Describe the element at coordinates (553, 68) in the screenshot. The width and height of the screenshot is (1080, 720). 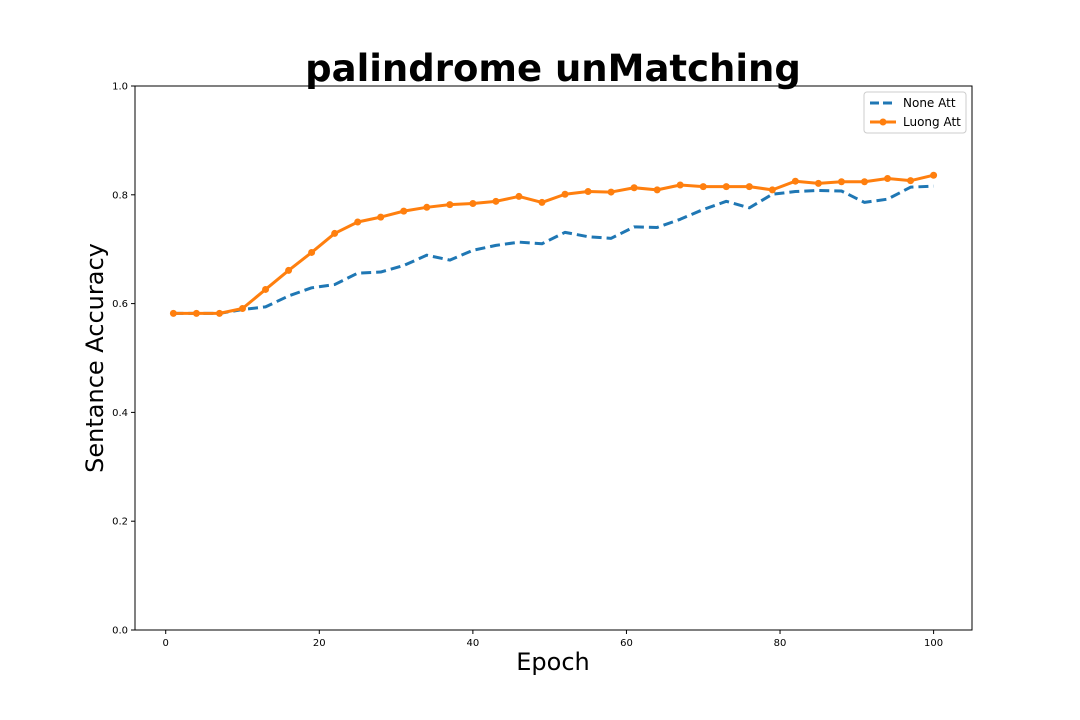
I see `chart-title: palindrome unMatching` at that location.